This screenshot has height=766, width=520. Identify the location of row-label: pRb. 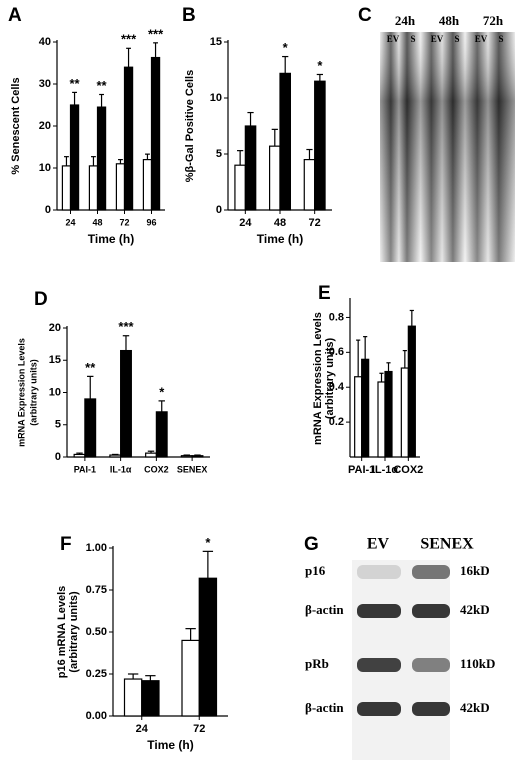
(317, 663).